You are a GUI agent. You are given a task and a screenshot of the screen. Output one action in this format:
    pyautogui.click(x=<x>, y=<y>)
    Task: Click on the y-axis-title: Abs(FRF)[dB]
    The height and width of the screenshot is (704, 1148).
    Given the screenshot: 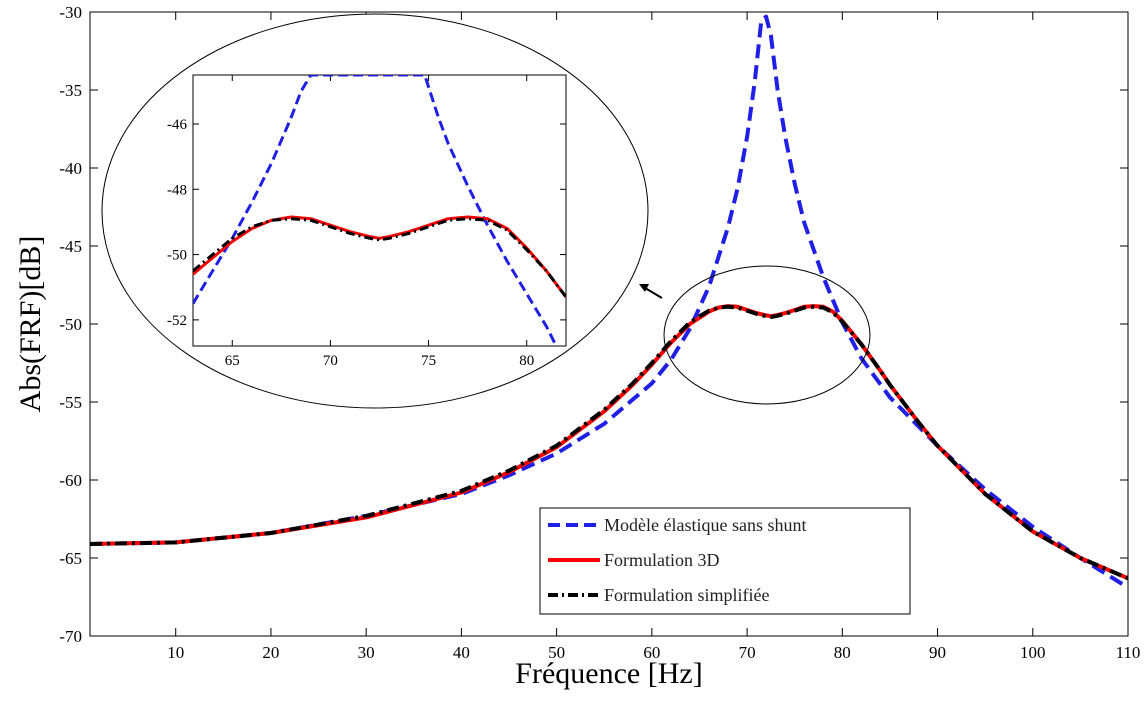 What is the action you would take?
    pyautogui.click(x=30, y=324)
    